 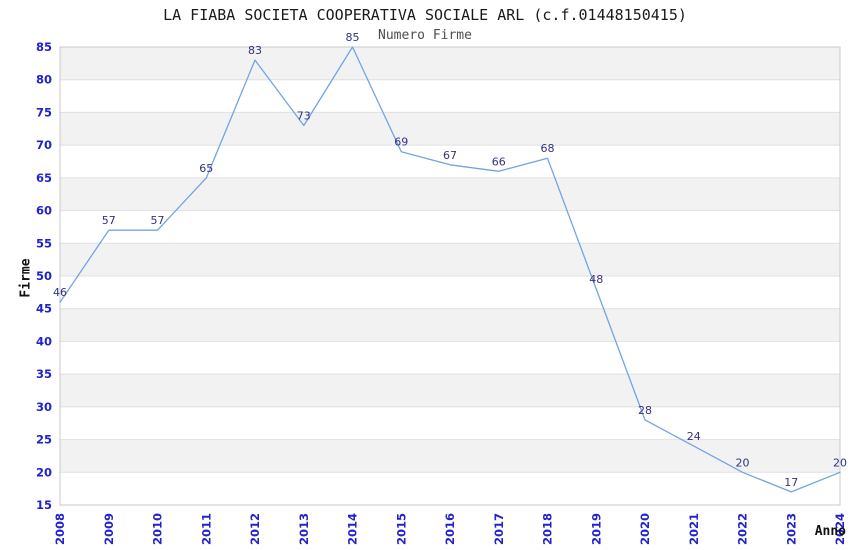 What do you see at coordinates (791, 529) in the screenshot?
I see `x-tick-label: 2023` at bounding box center [791, 529].